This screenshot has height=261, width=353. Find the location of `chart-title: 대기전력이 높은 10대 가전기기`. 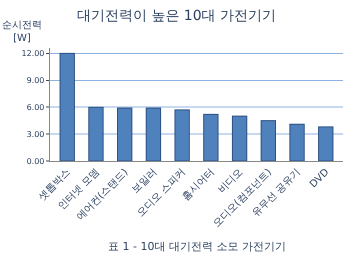

chart-title: 대기전력이 높은 10대 가전기기 is located at coordinates (176, 16).